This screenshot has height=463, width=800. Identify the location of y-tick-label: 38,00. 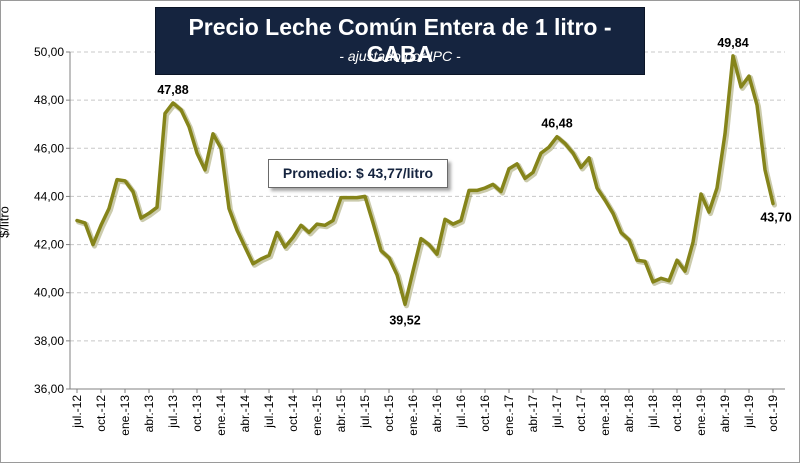
(49, 341).